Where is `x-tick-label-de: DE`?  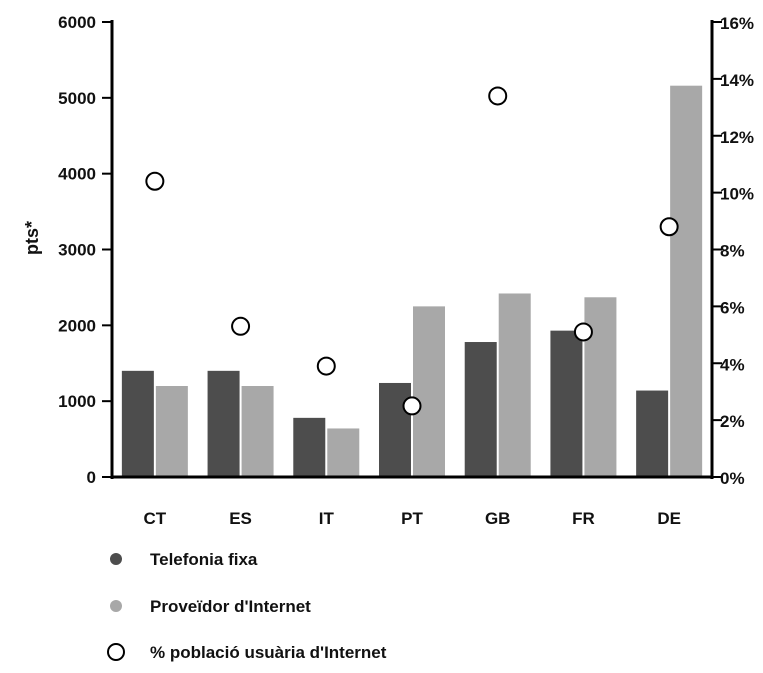
x-tick-label-de: DE is located at coordinates (669, 518).